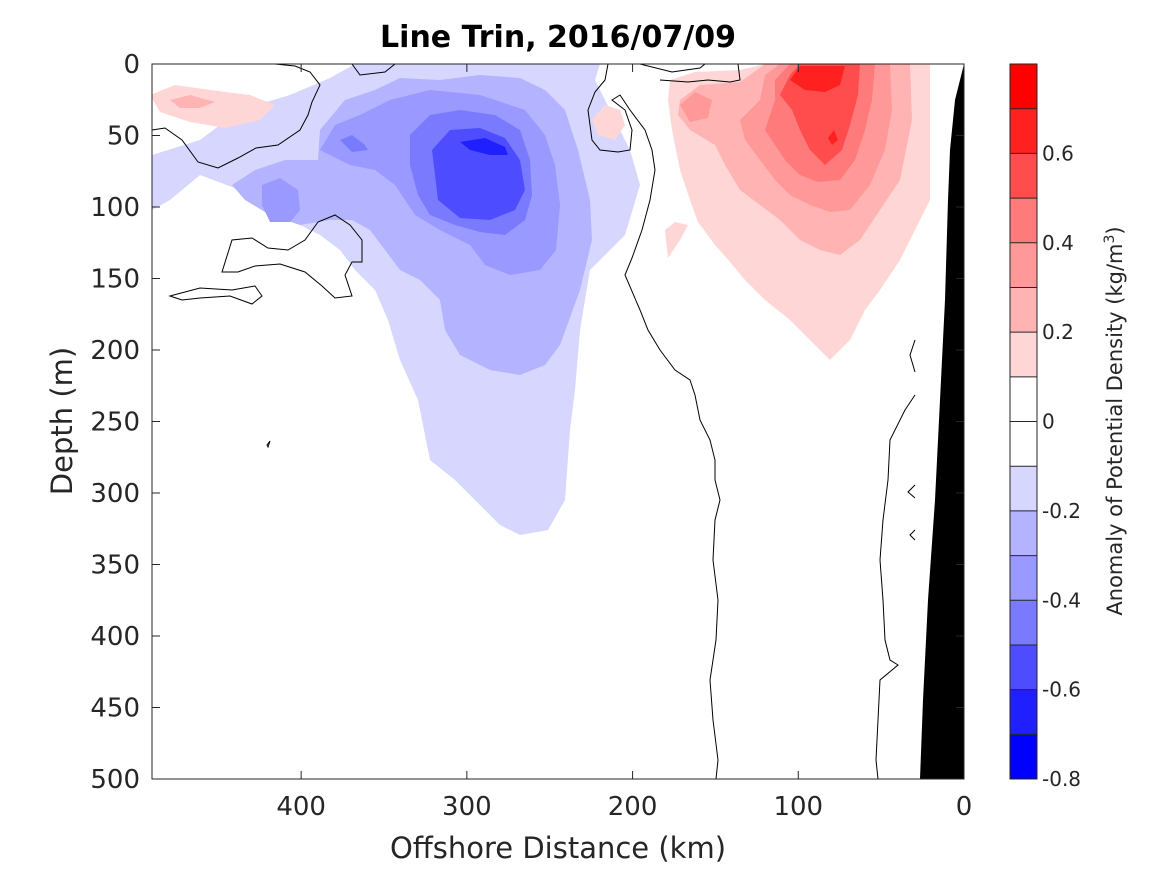 The image size is (1167, 875). What do you see at coordinates (1061, 511) in the screenshot?
I see `colorbar-tick-label: -0.2` at bounding box center [1061, 511].